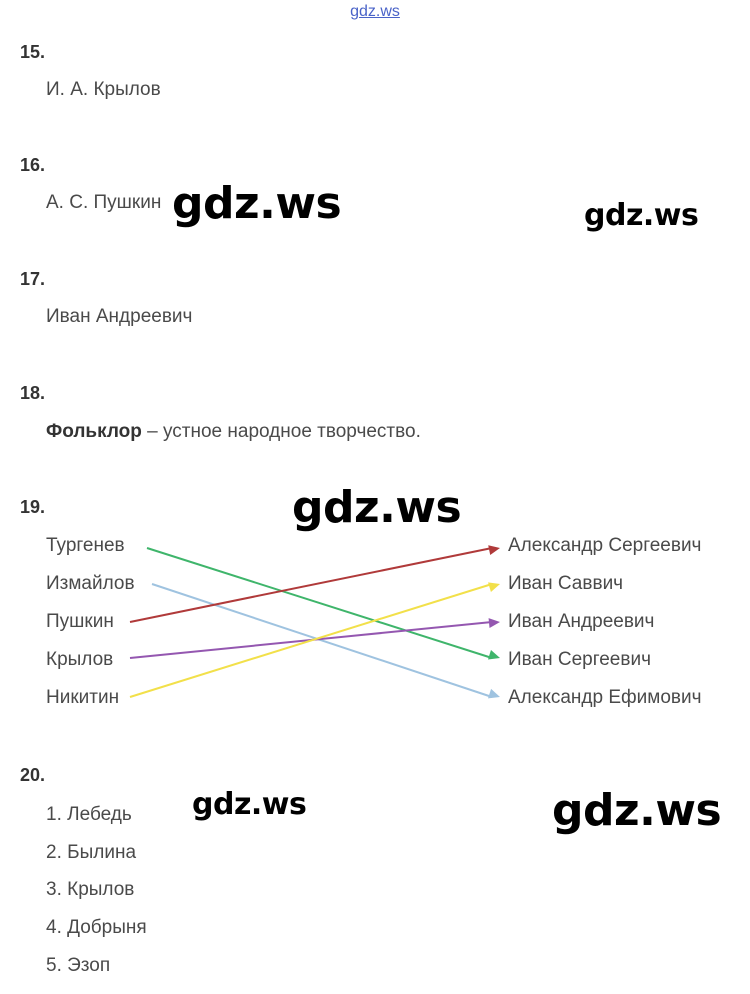 The height and width of the screenshot is (994, 750). What do you see at coordinates (80, 659) in the screenshot?
I see `left-item: Крылов` at bounding box center [80, 659].